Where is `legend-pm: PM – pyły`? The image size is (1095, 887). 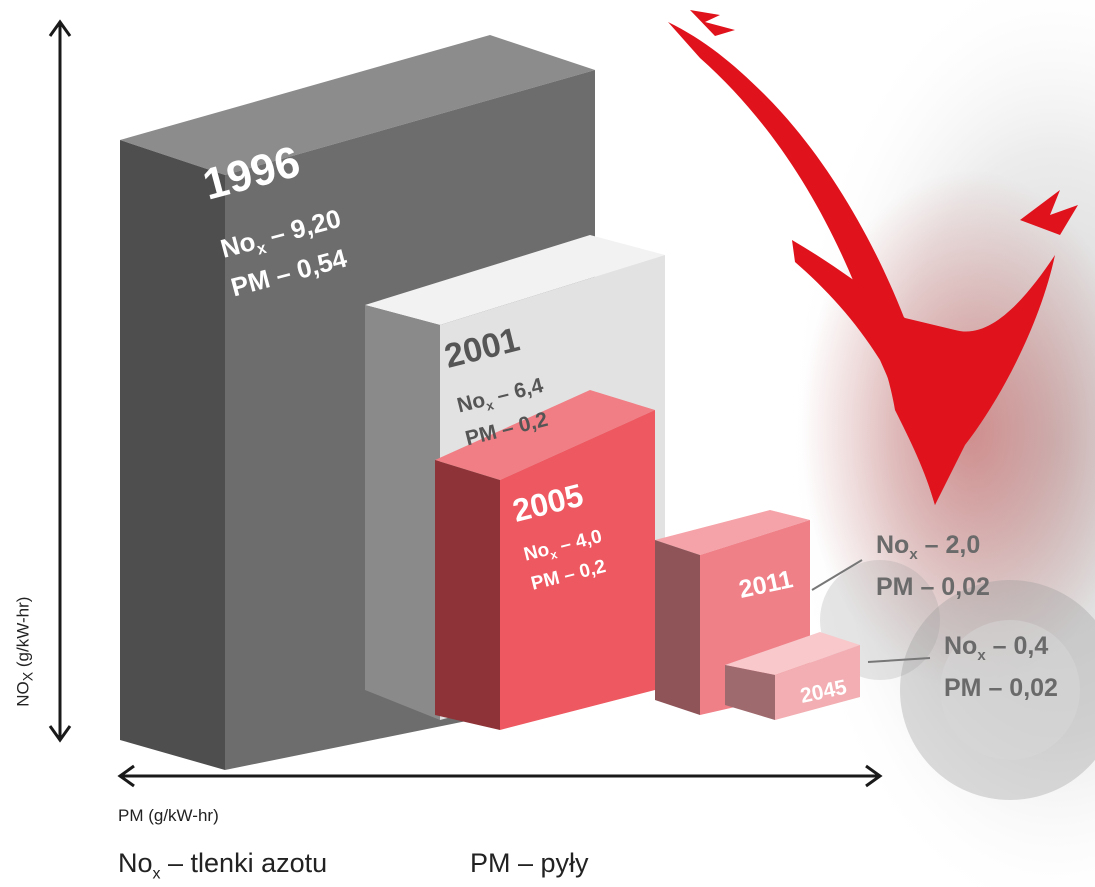 legend-pm: PM – pyły is located at coordinates (529, 863).